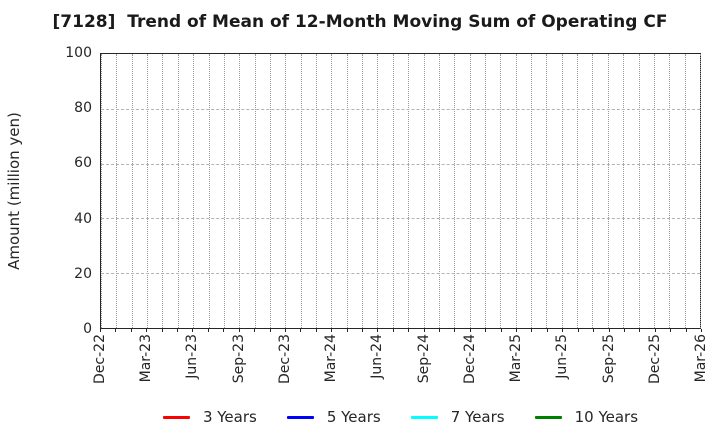 This screenshot has width=720, height=440. Describe the element at coordinates (608, 359) in the screenshot. I see `x-tick-label: Sep-25` at that location.